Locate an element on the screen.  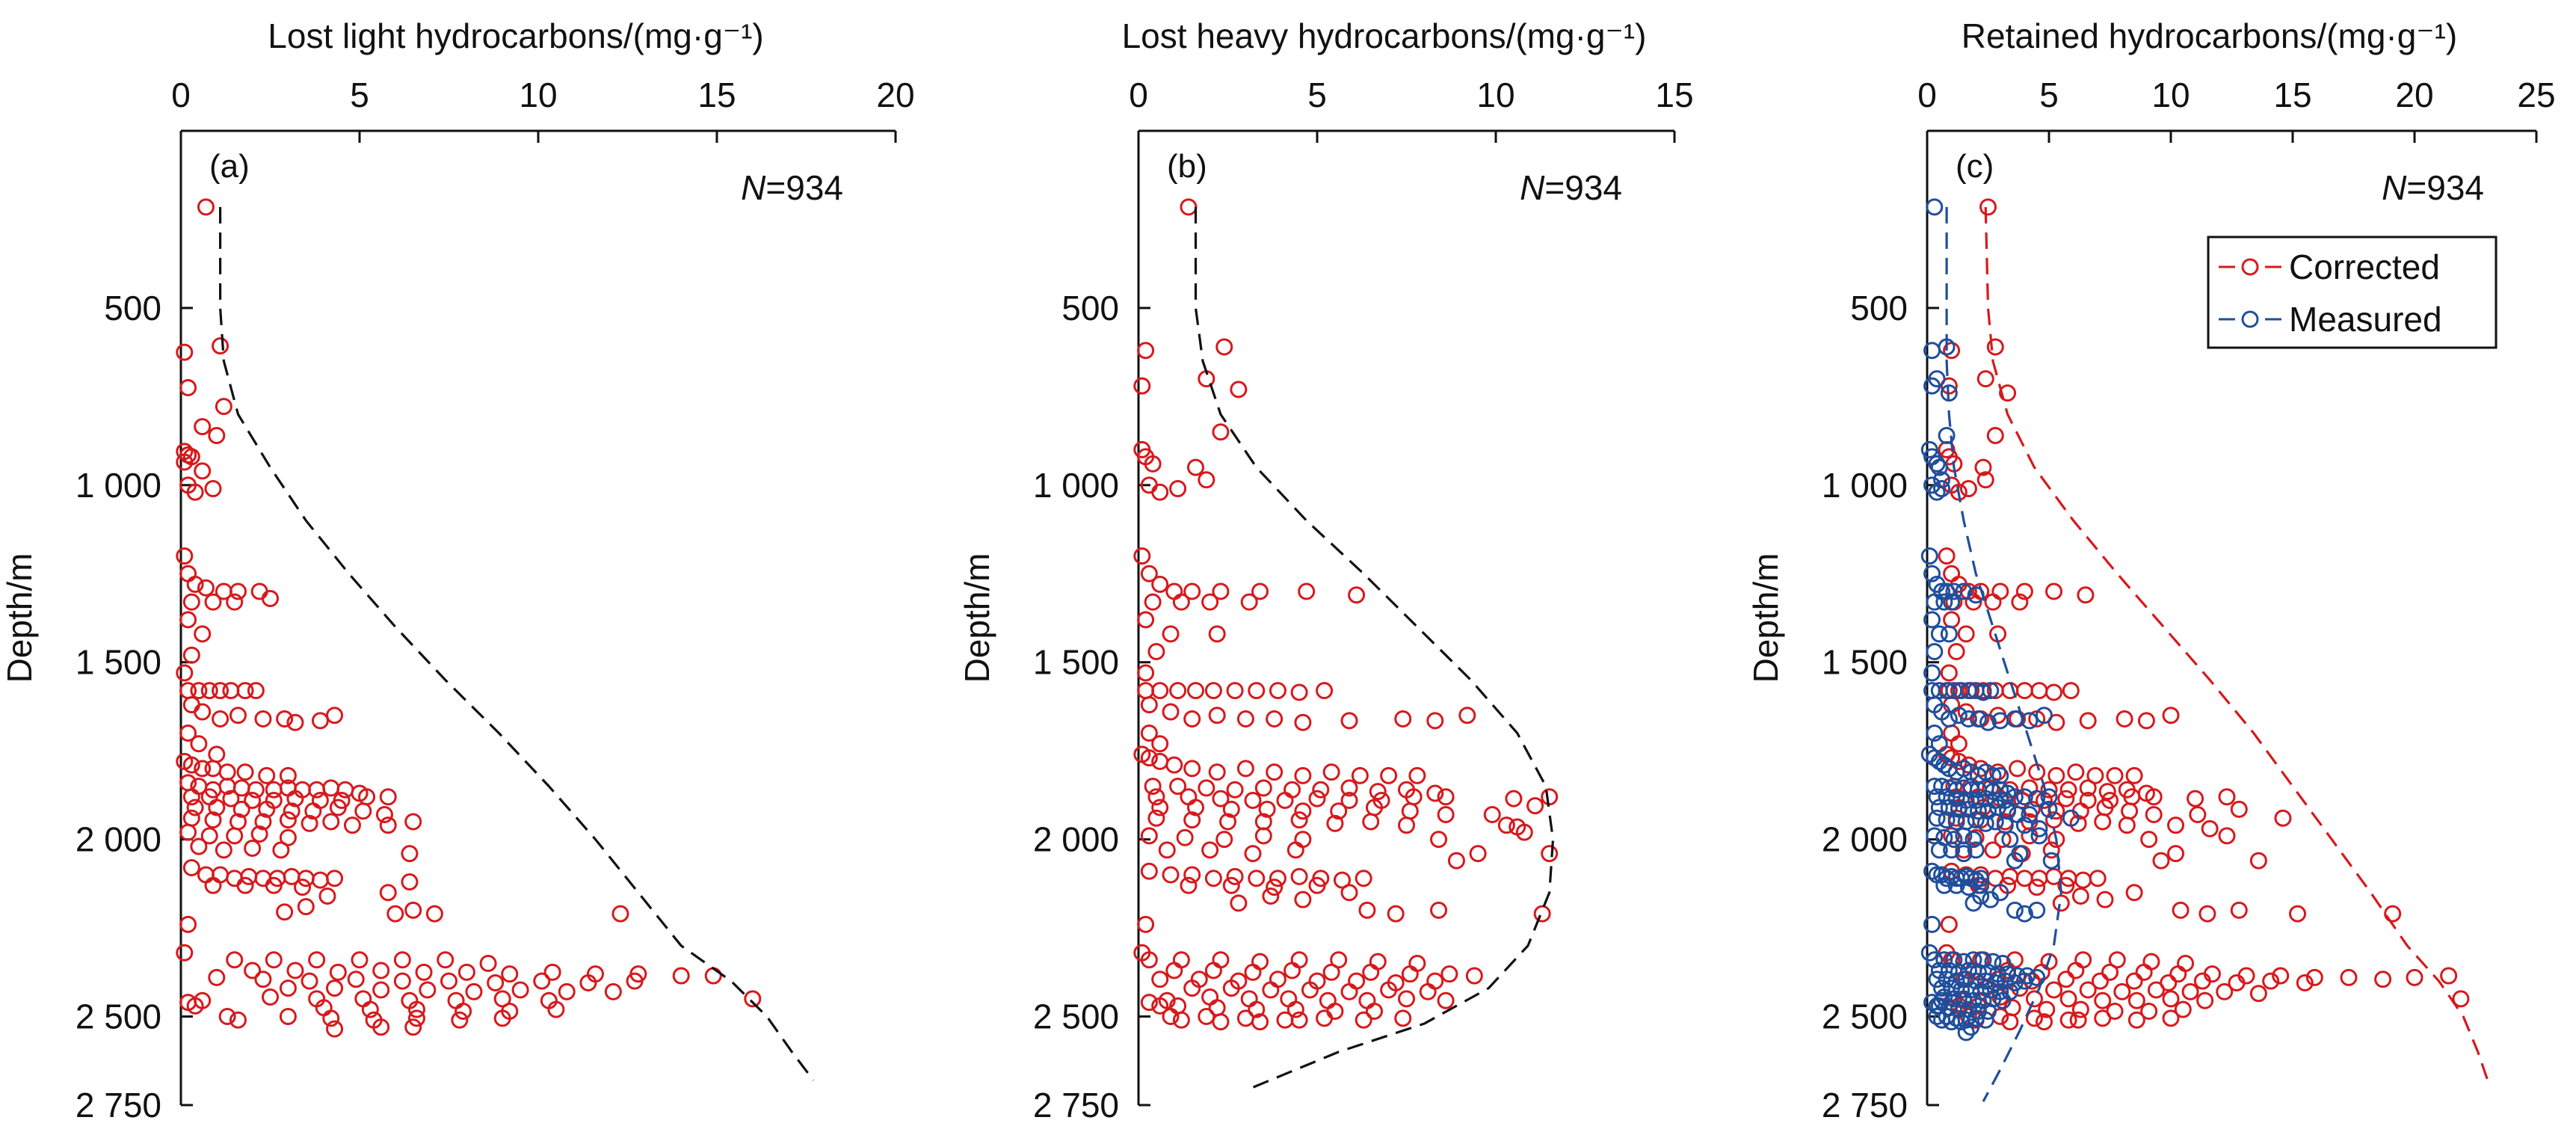
x-tick-label: 10 is located at coordinates (538, 95).